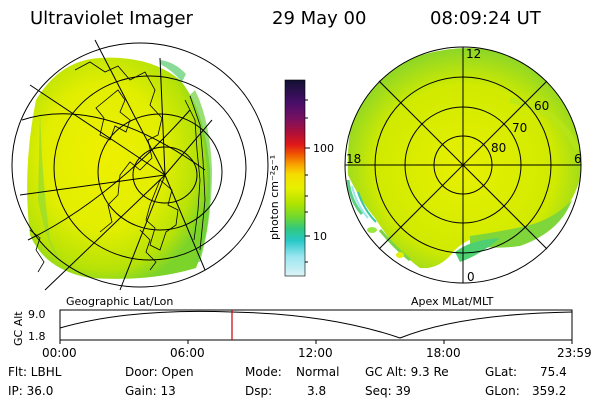 The image size is (600, 400). I want to click on seq-info: Seq: 39, so click(388, 391).